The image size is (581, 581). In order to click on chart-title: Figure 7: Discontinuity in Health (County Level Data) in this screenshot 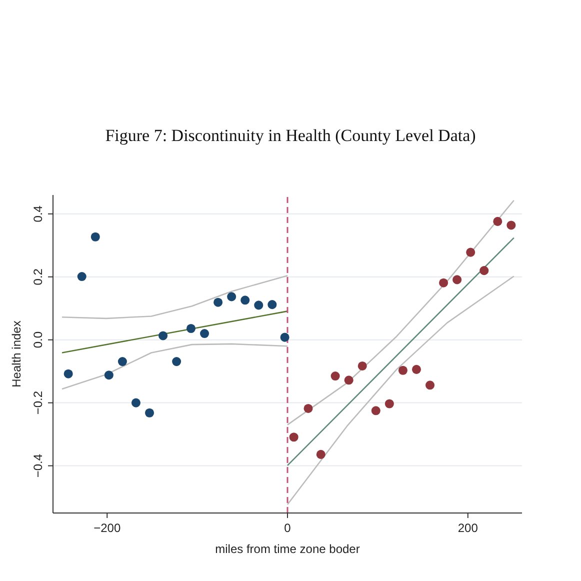, I will do `click(290, 136)`.